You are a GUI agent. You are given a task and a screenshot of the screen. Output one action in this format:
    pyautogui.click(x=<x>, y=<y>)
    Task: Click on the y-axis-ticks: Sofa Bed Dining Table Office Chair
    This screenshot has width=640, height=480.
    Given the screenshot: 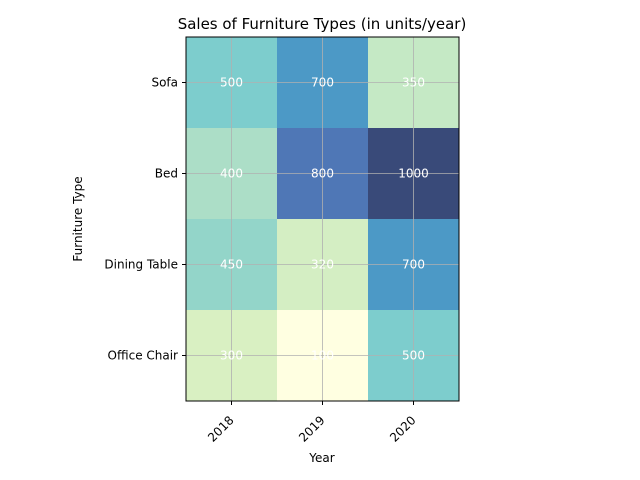 What is the action you would take?
    pyautogui.click(x=145, y=219)
    